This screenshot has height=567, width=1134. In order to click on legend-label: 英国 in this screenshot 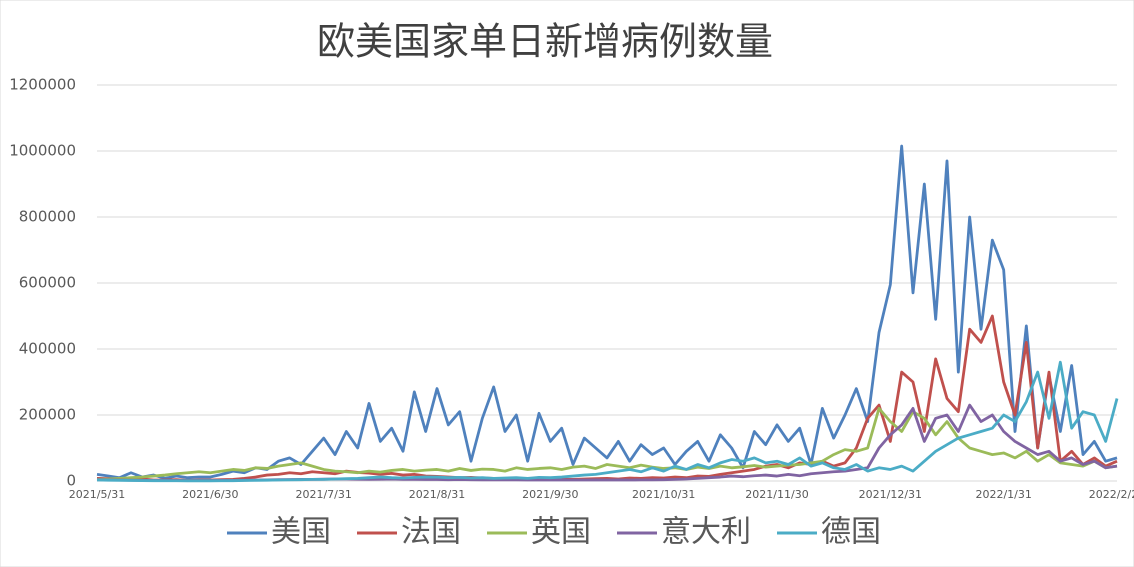, I will do `click(561, 532)`.